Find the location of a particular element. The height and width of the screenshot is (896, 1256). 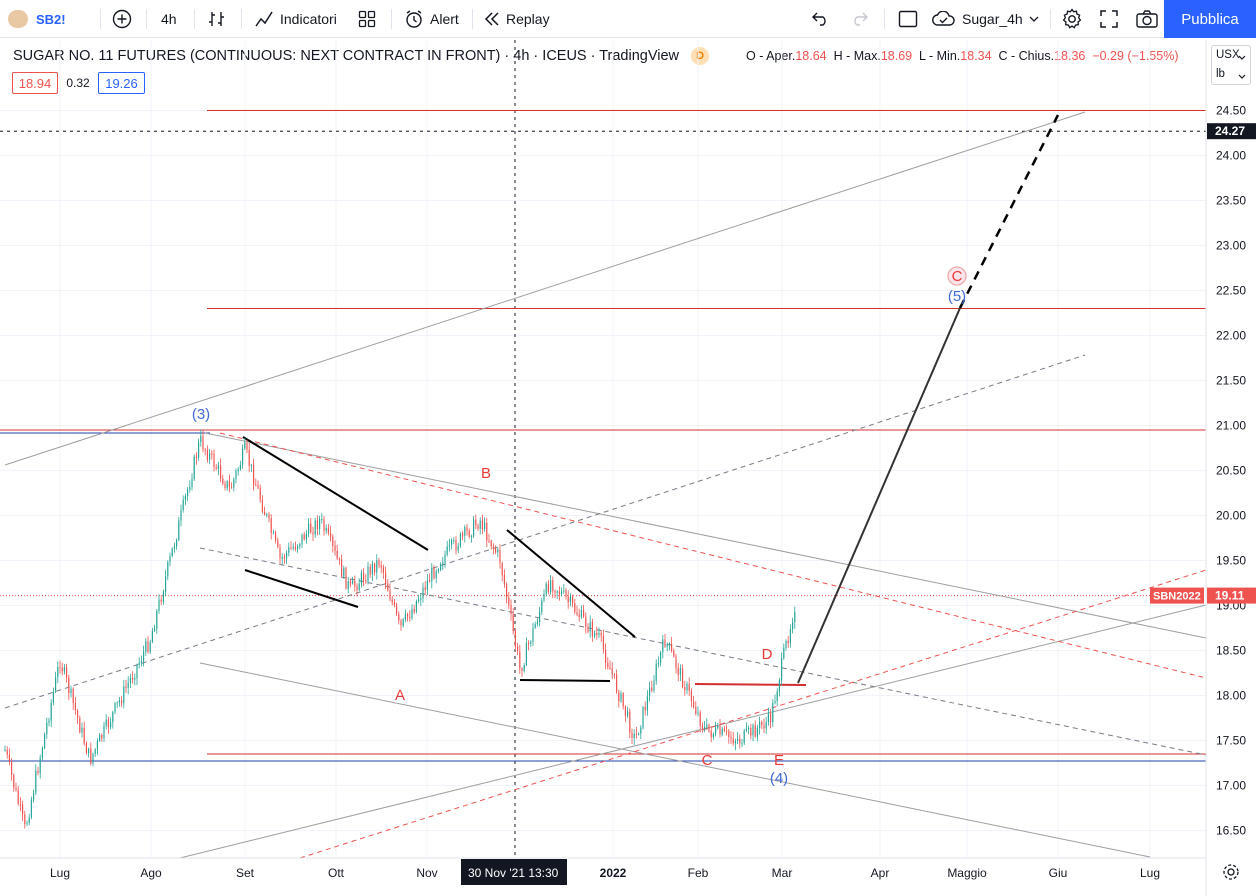

series-name-label: SBN2022 is located at coordinates (1177, 597).